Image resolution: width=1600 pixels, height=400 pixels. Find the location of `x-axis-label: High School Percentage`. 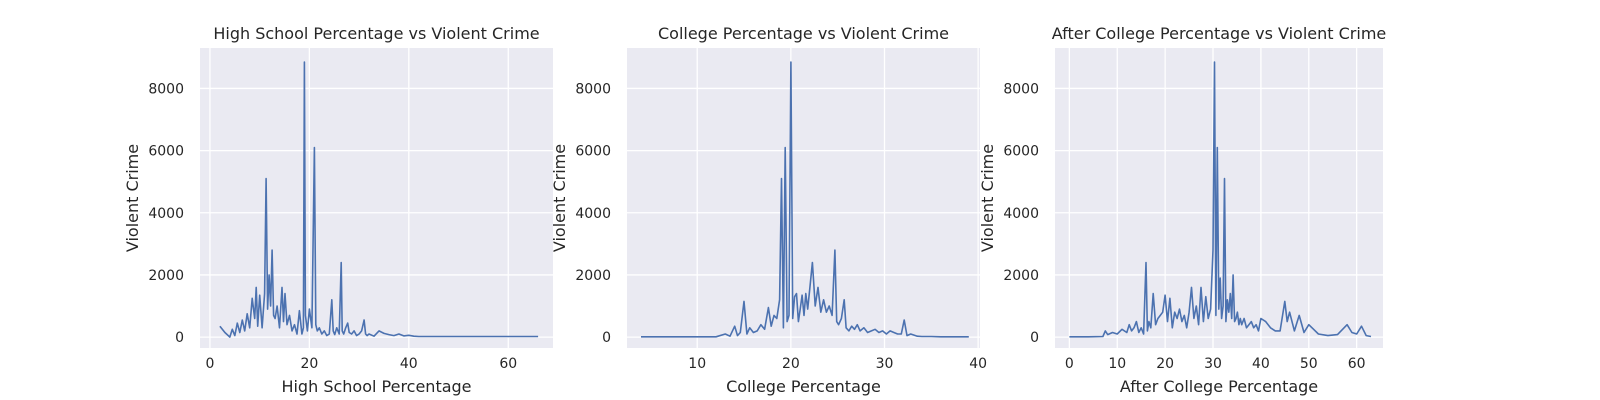

x-axis-label: High School Percentage is located at coordinates (376, 386).